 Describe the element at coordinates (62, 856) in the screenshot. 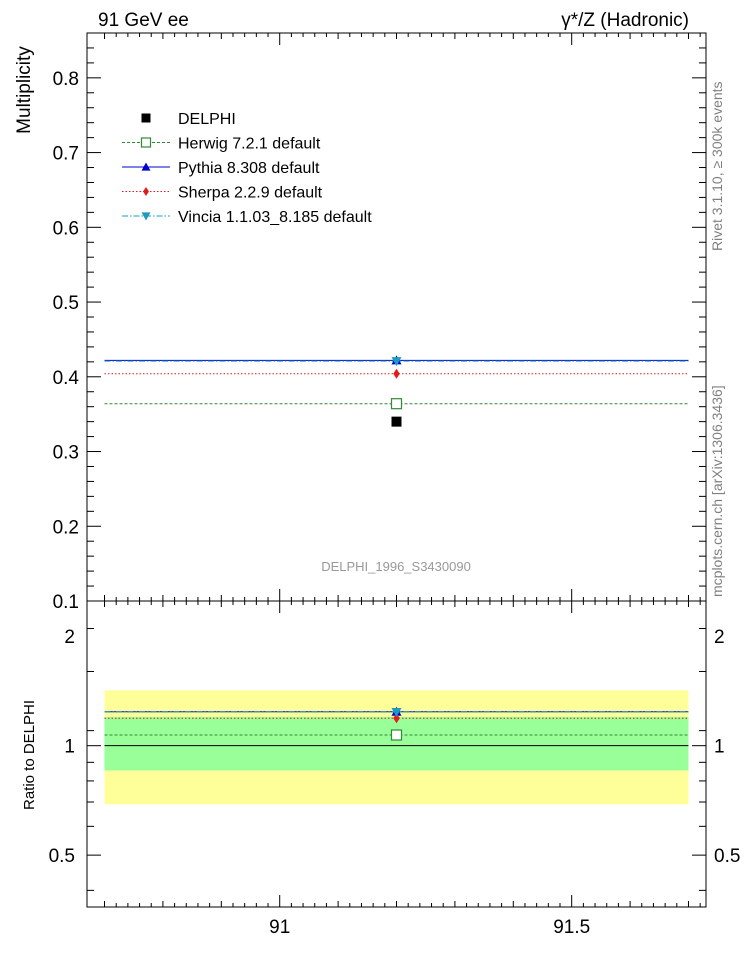

I see `ratio-y-tick-label: 0.5` at that location.